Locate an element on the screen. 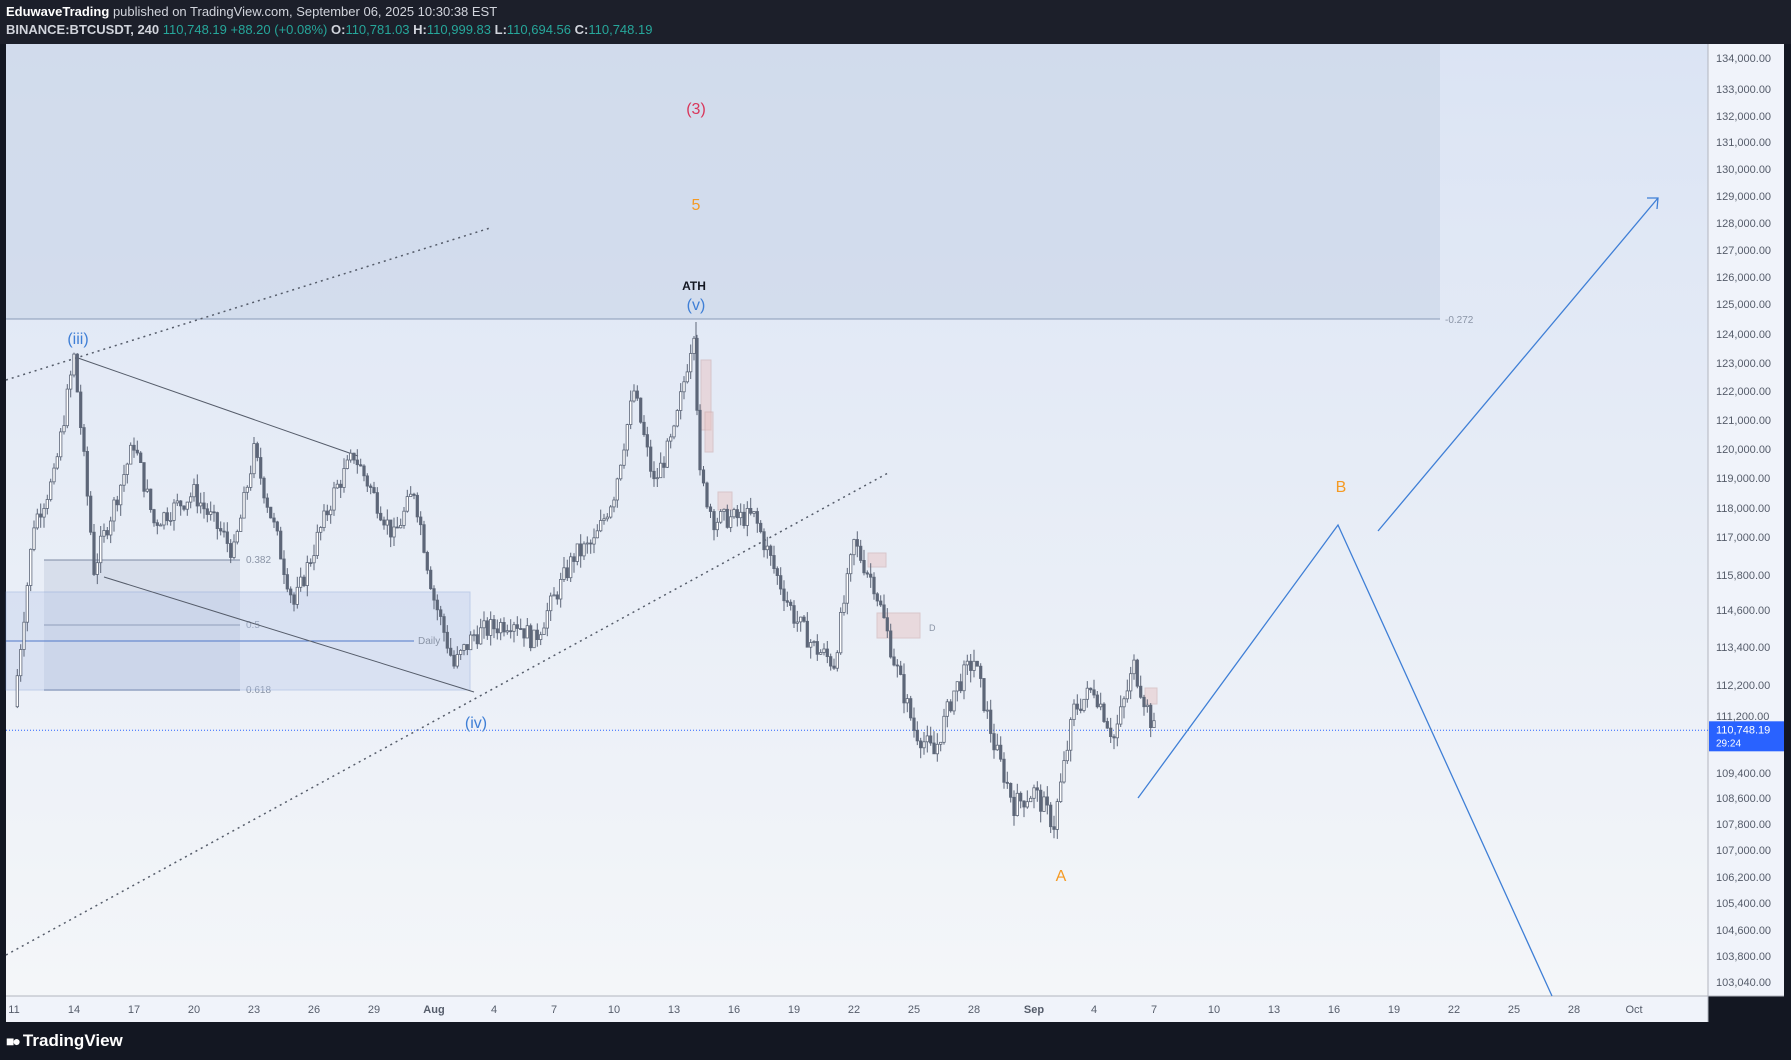  price-change: +88.20 (+0.08%) is located at coordinates (279, 29).